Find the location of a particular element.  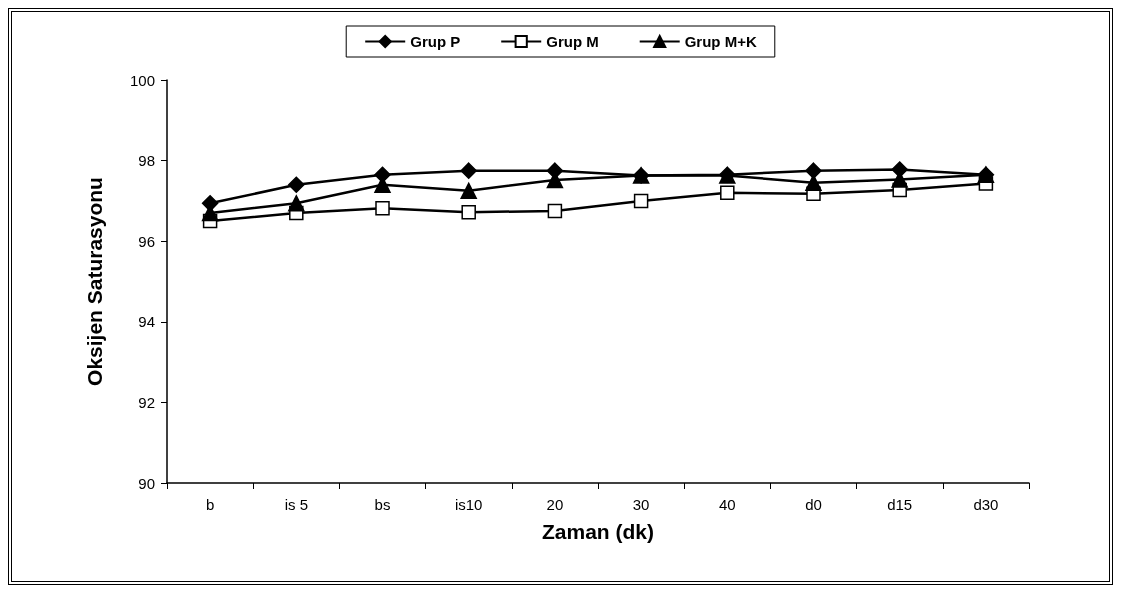

x-tick-label: is 5 is located at coordinates (296, 504).